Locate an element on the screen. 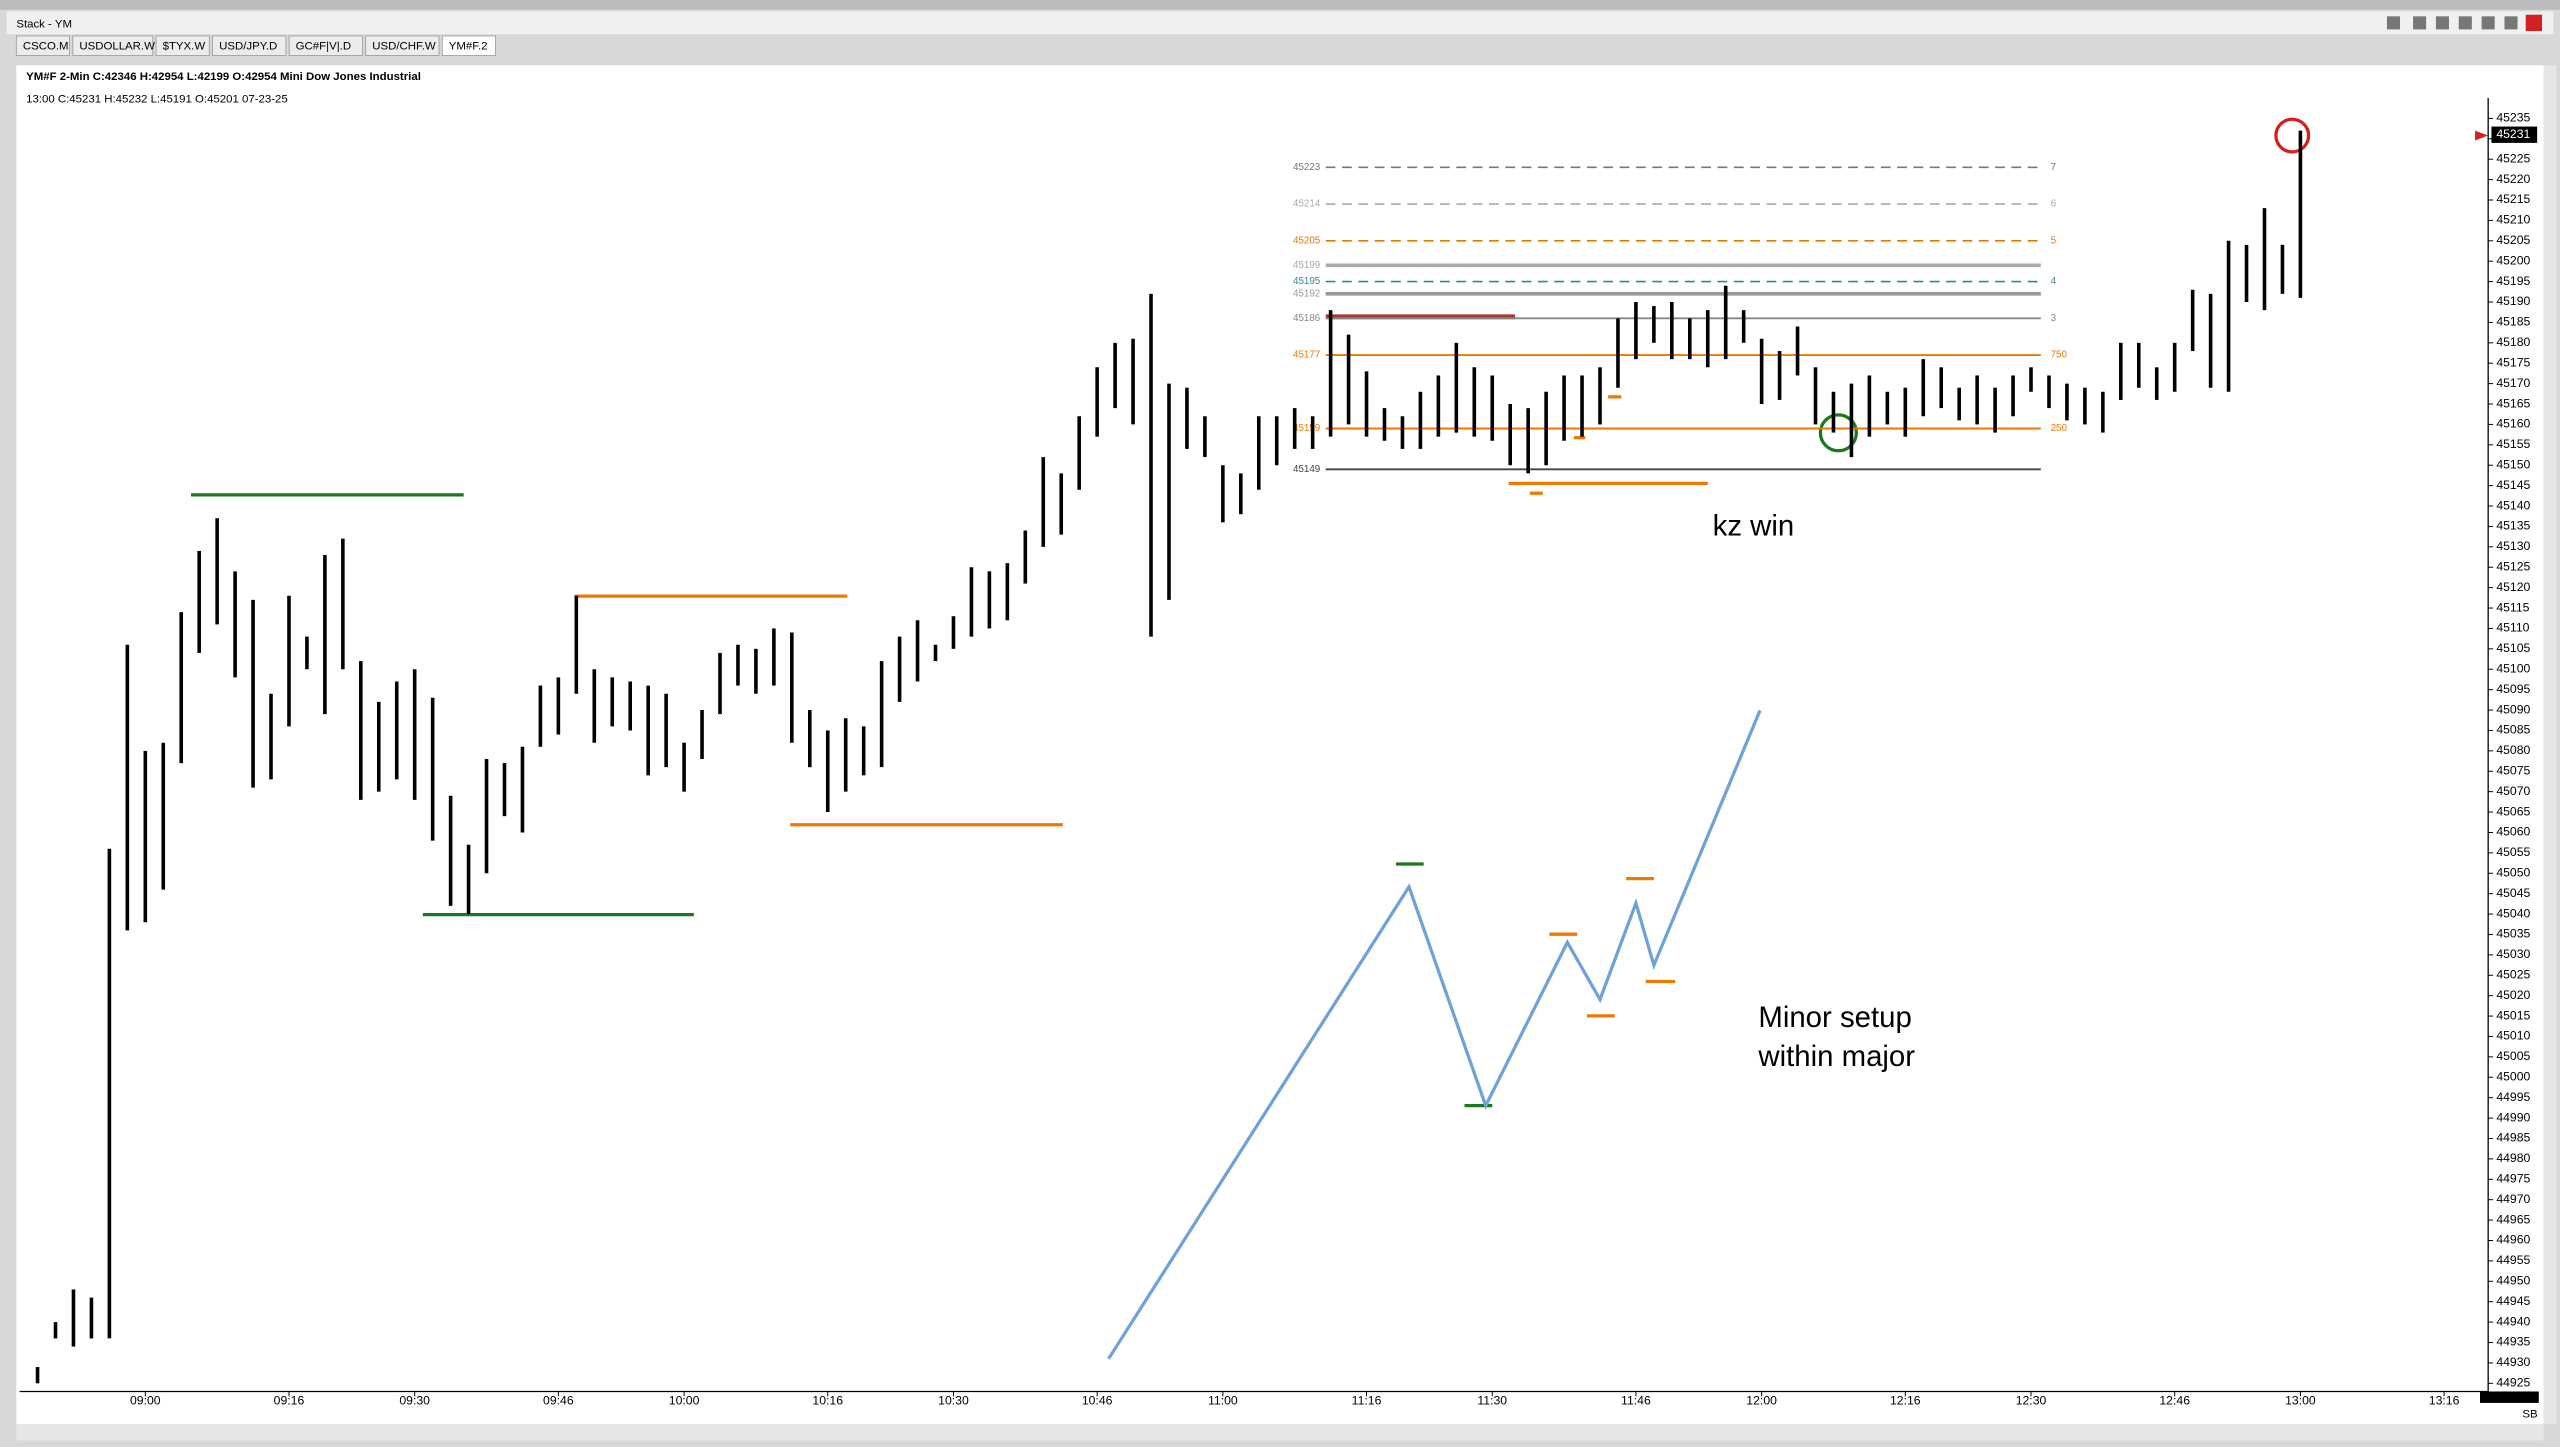 This screenshot has width=2560, height=1447. y-tick-label: 45065 is located at coordinates (2513, 811).